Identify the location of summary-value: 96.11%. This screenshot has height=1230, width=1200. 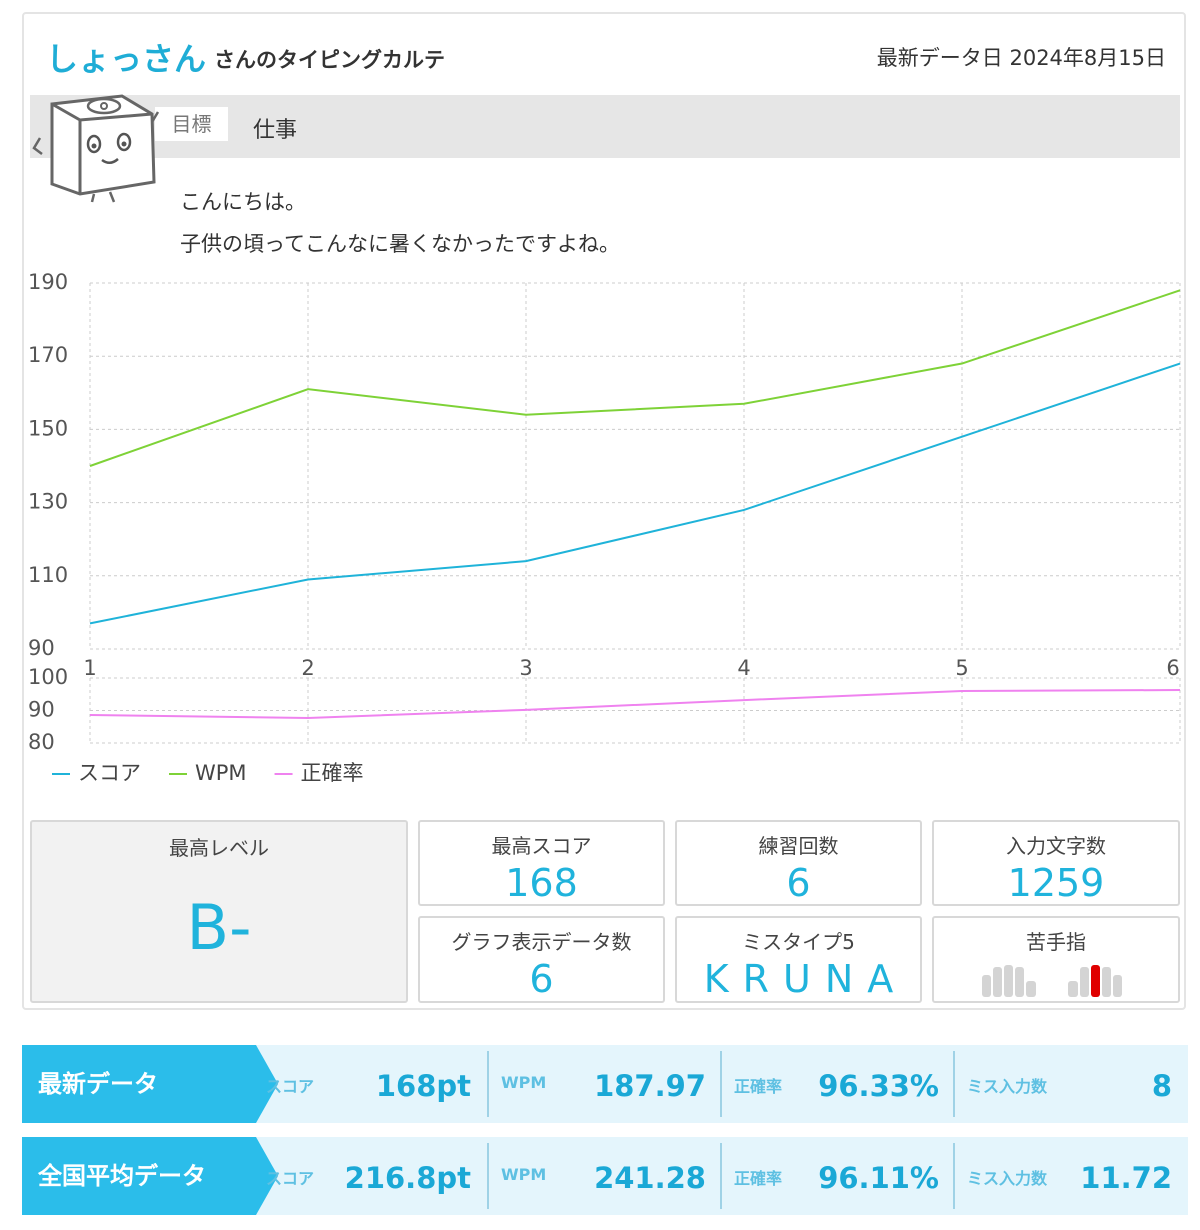
(878, 1178).